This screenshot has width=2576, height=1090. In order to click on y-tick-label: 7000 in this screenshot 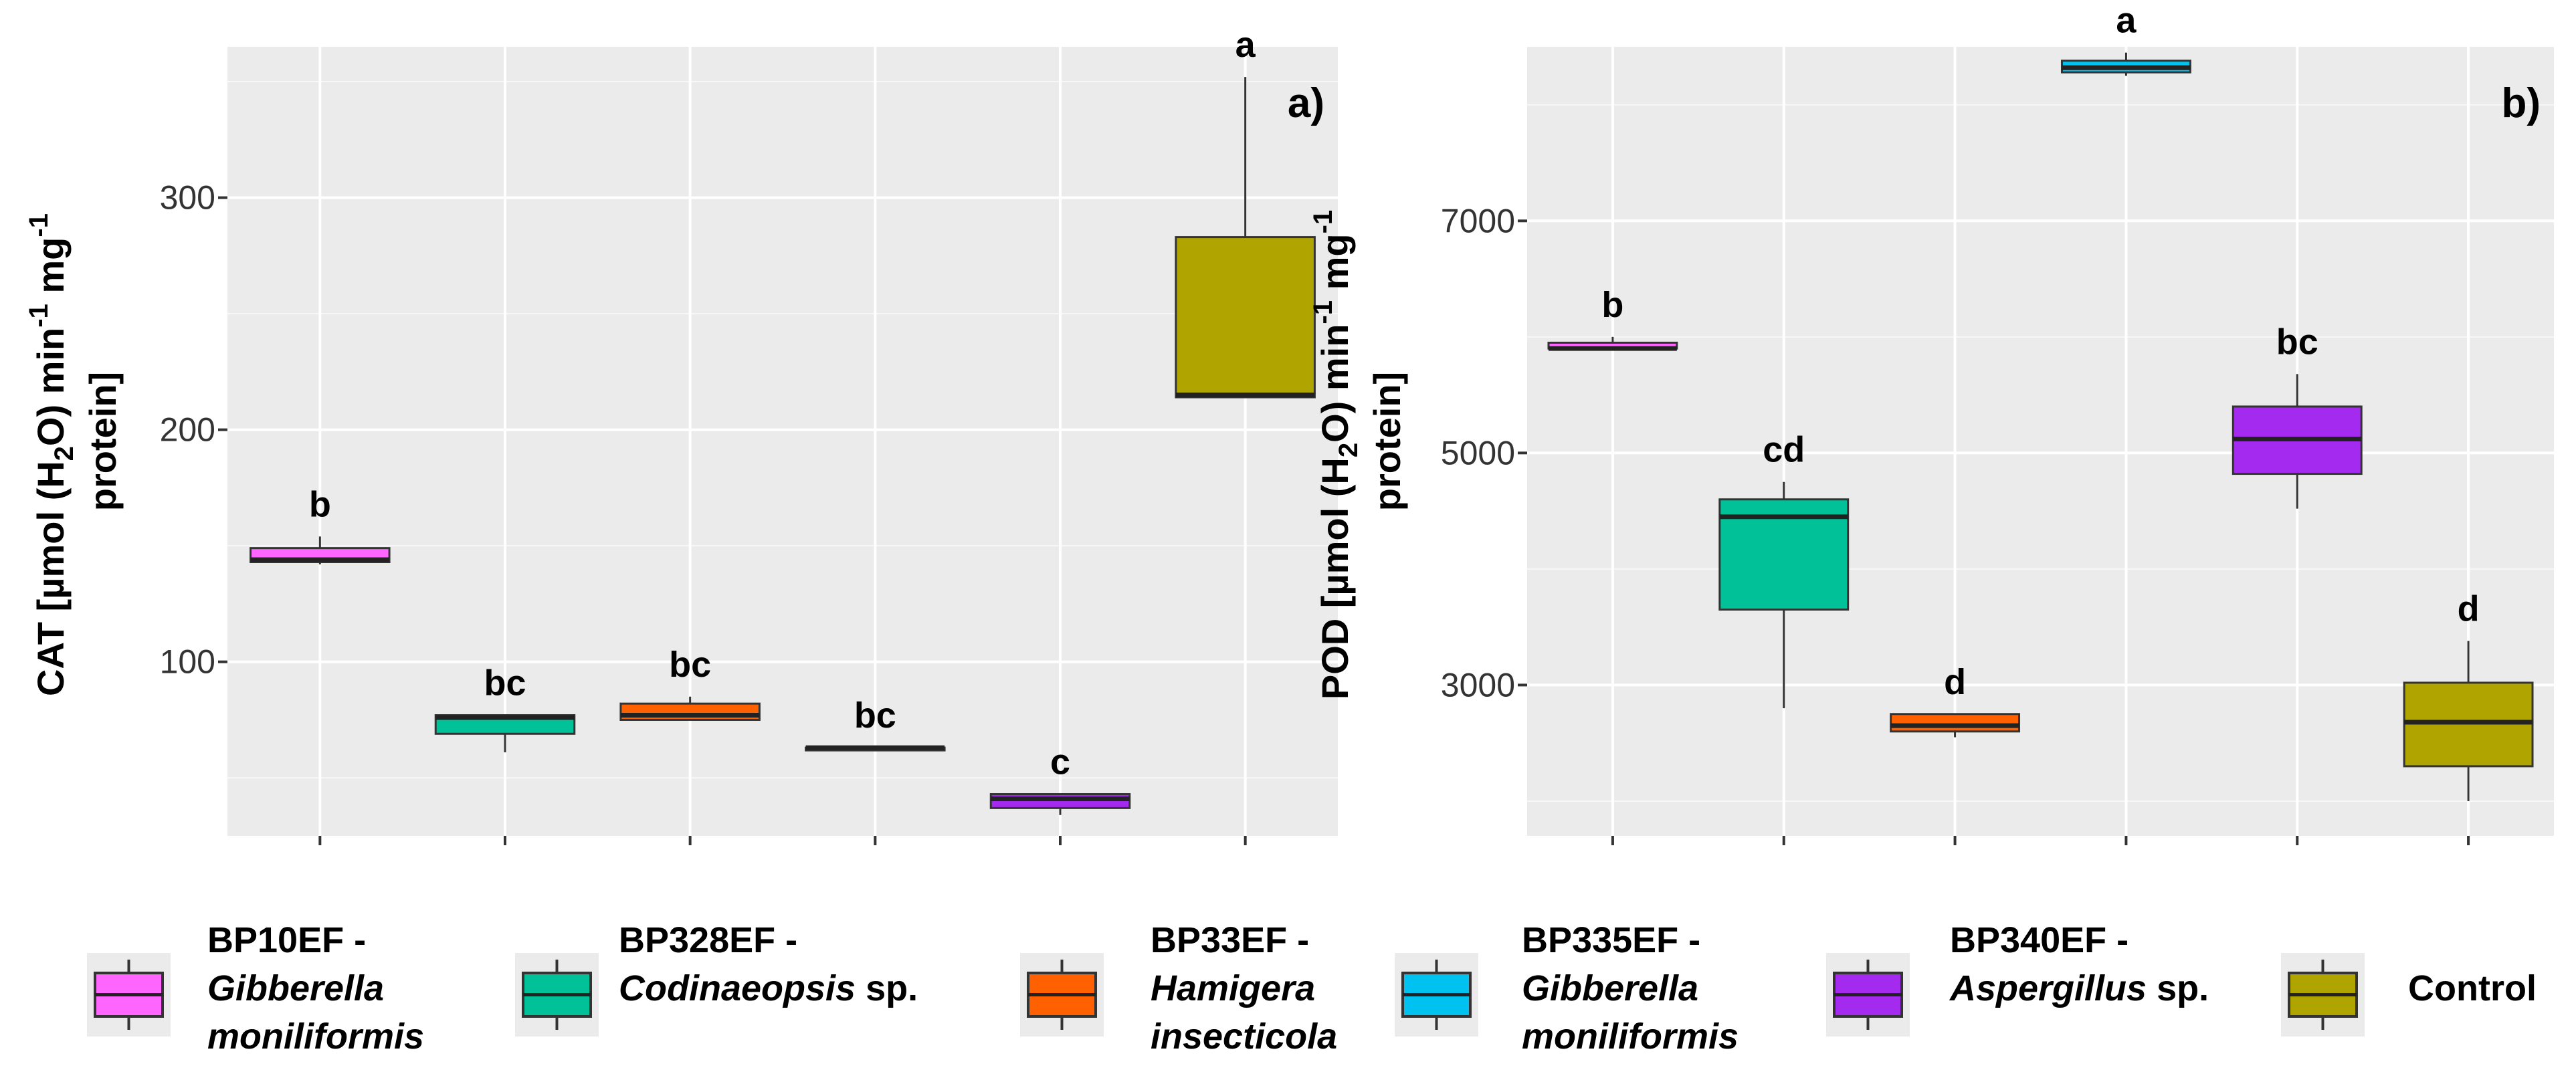, I will do `click(1478, 220)`.